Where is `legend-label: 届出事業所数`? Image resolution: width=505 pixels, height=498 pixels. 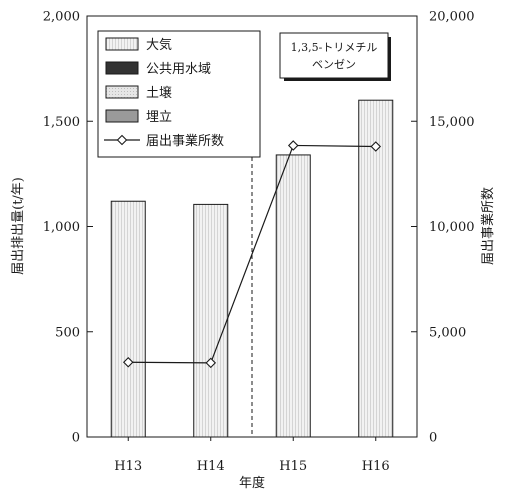 legend-label: 届出事業所数 is located at coordinates (185, 141).